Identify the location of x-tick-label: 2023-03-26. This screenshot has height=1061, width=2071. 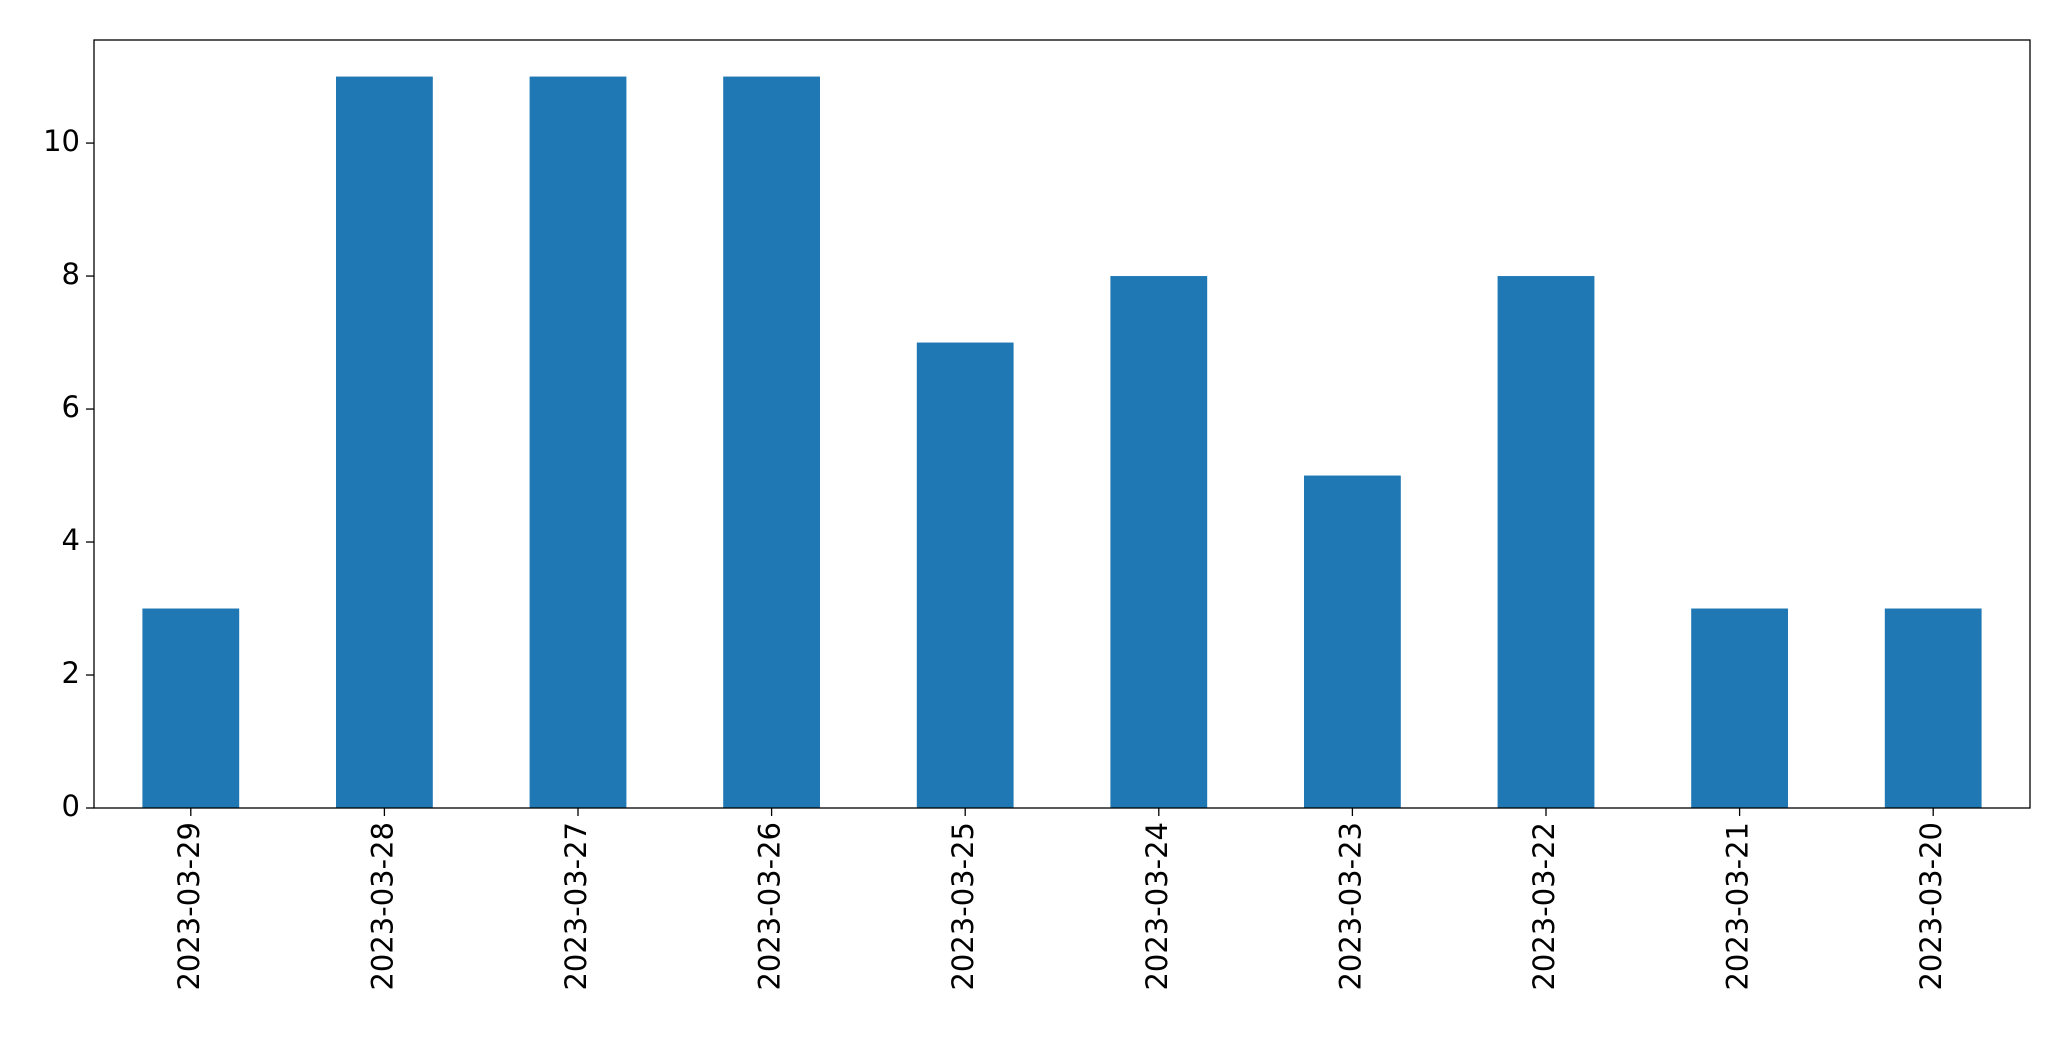
(770, 906).